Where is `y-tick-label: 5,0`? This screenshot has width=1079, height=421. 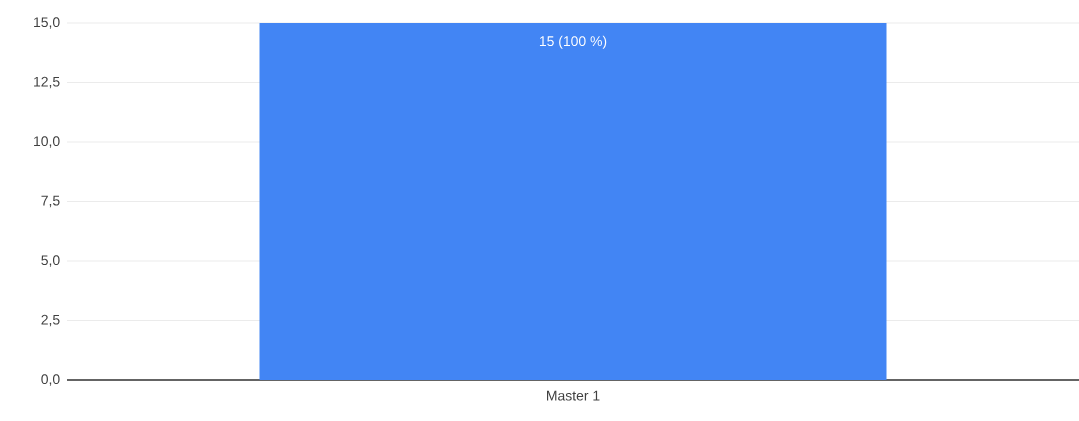
y-tick-label: 5,0 is located at coordinates (50, 261).